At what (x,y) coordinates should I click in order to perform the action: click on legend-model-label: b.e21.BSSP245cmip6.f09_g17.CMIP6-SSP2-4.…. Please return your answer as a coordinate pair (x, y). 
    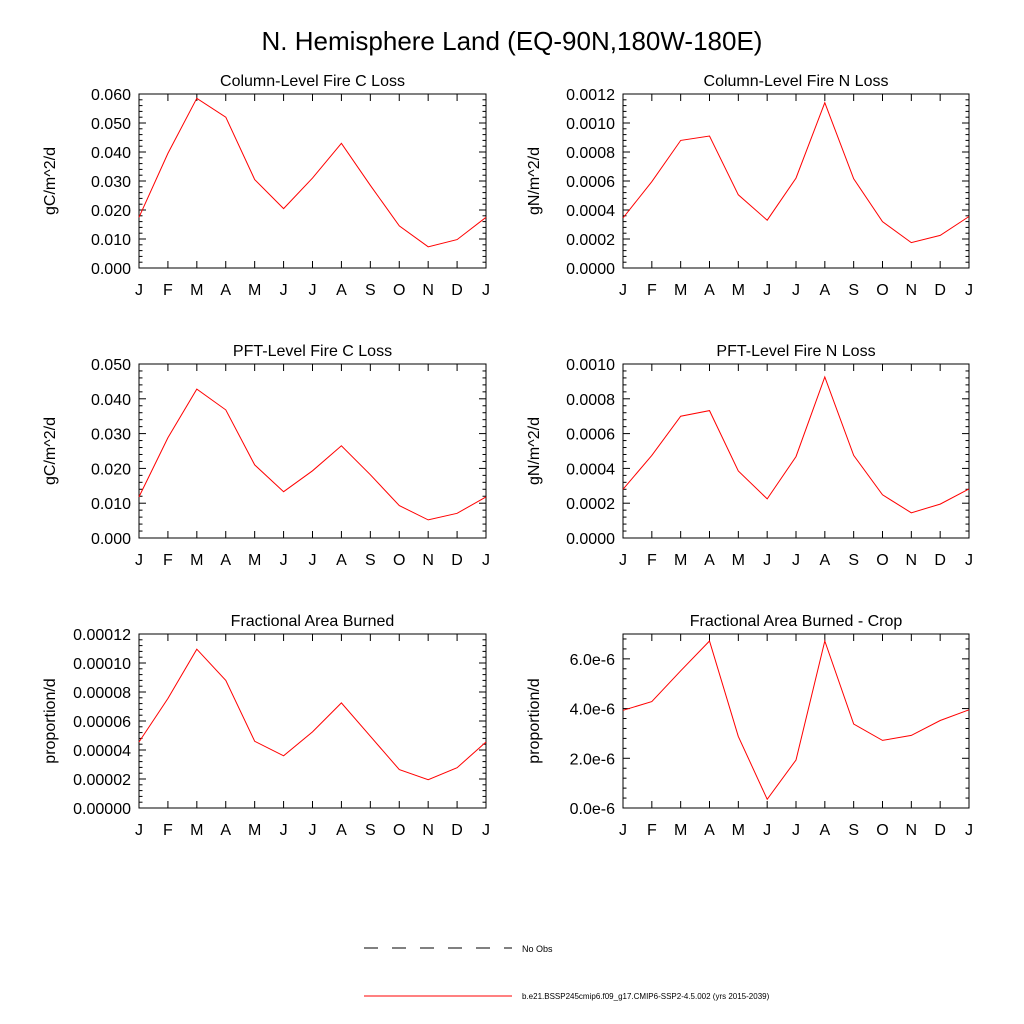
    Looking at the image, I should click on (646, 996).